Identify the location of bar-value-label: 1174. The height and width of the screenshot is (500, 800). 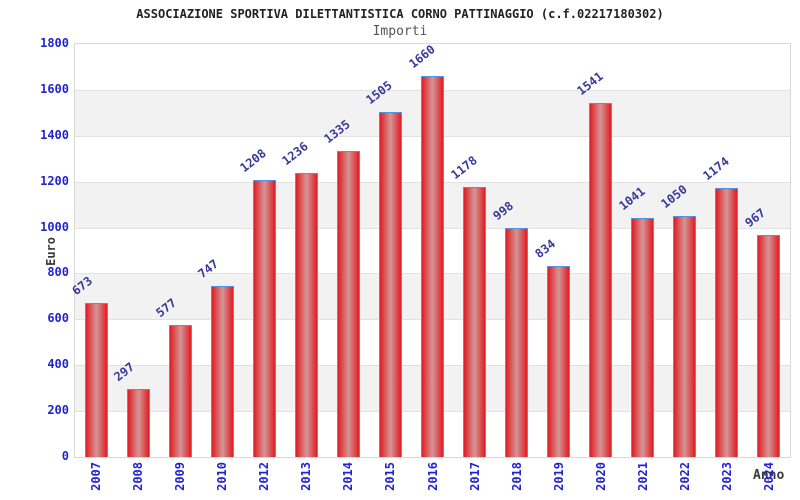
(716, 168).